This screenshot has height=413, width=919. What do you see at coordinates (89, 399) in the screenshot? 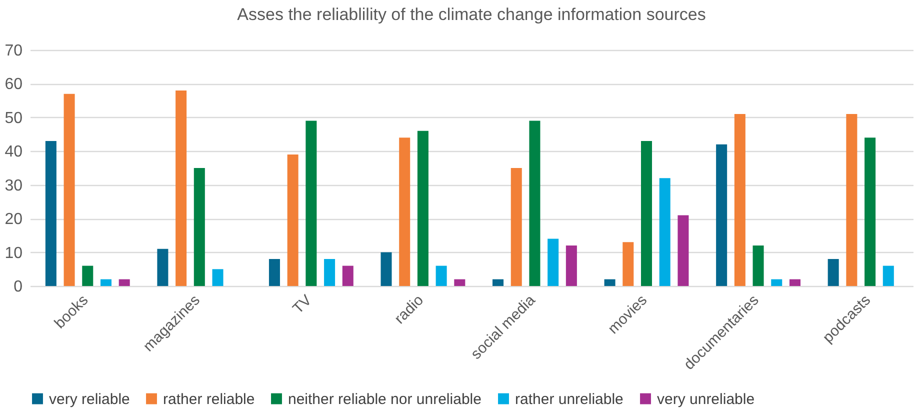
I see `legend-label: very reliable` at bounding box center [89, 399].